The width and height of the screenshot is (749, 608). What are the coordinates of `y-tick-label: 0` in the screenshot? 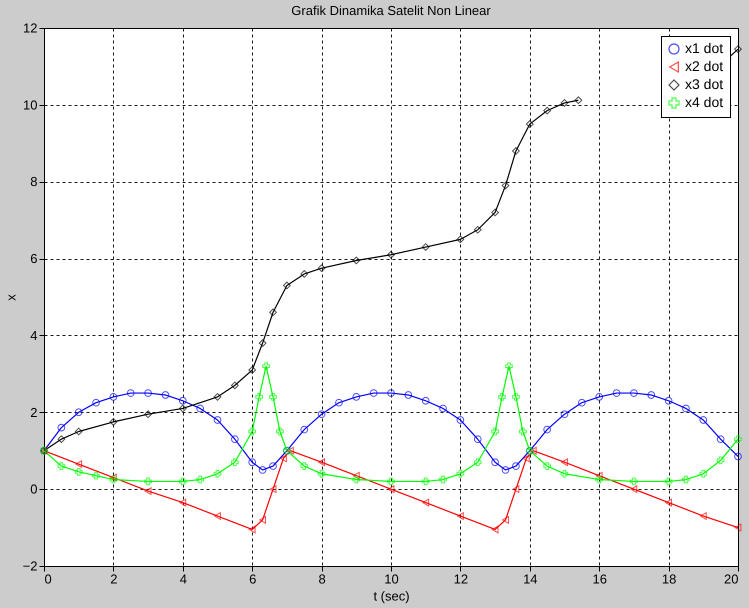 It's located at (34, 489).